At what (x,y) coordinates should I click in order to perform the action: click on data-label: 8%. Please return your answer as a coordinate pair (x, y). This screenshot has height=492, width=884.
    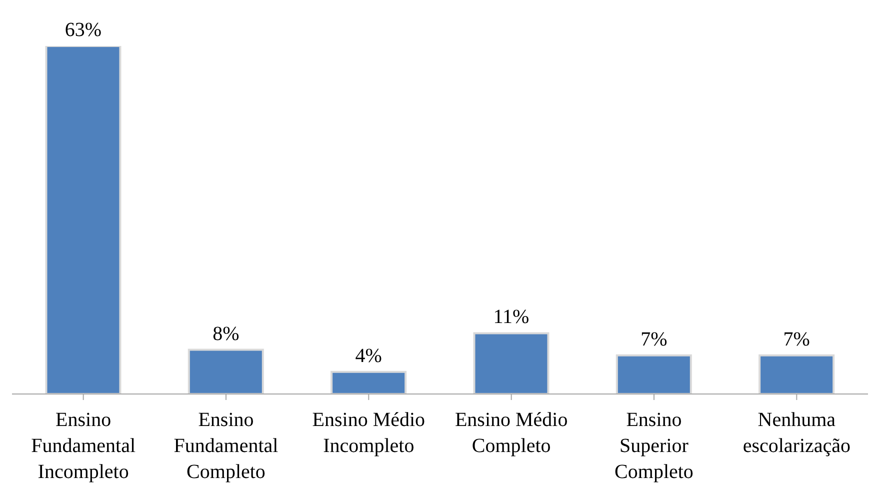
    Looking at the image, I should click on (226, 333).